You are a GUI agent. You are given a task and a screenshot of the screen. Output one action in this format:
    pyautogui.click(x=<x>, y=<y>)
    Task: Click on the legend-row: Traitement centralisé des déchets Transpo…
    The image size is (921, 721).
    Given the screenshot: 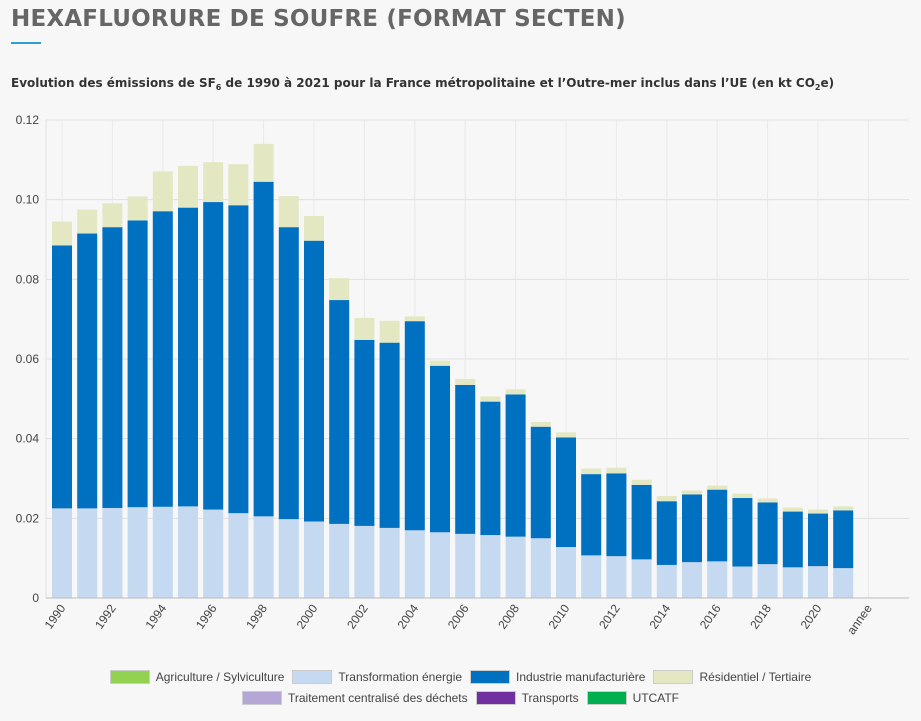 What is the action you would take?
    pyautogui.click(x=460, y=697)
    